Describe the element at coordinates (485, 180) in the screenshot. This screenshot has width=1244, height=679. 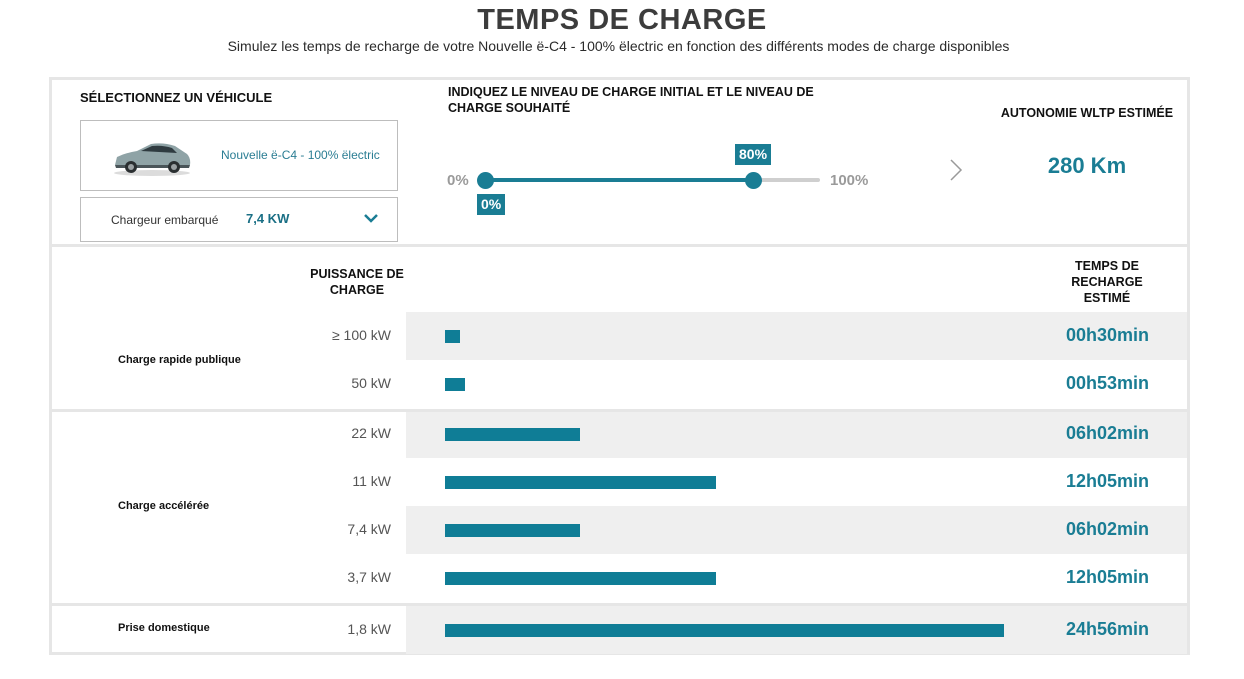
I see `slider-handle-initial` at that location.